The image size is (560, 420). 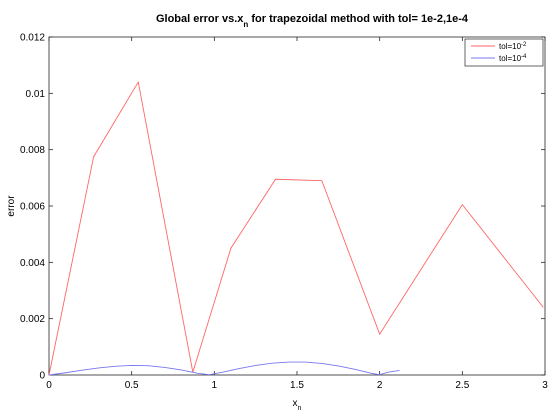 What do you see at coordinates (215, 385) in the screenshot?
I see `x-tick-label: 1` at bounding box center [215, 385].